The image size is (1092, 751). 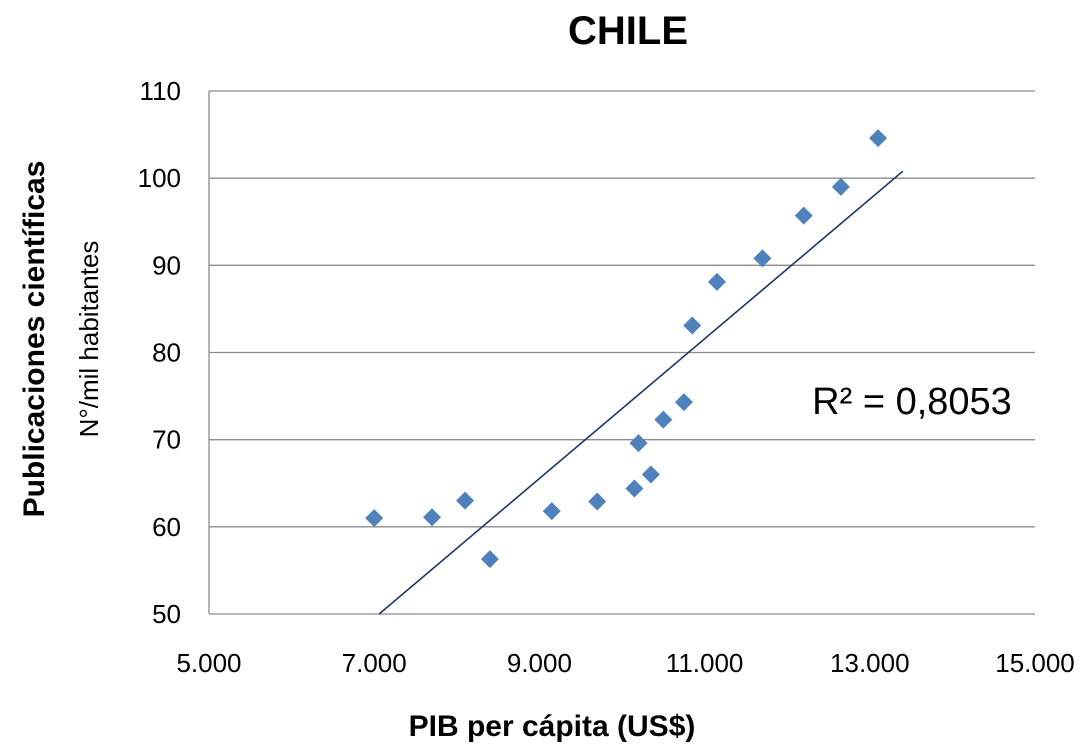 What do you see at coordinates (374, 663) in the screenshot?
I see `x-tick-label: 7.000` at bounding box center [374, 663].